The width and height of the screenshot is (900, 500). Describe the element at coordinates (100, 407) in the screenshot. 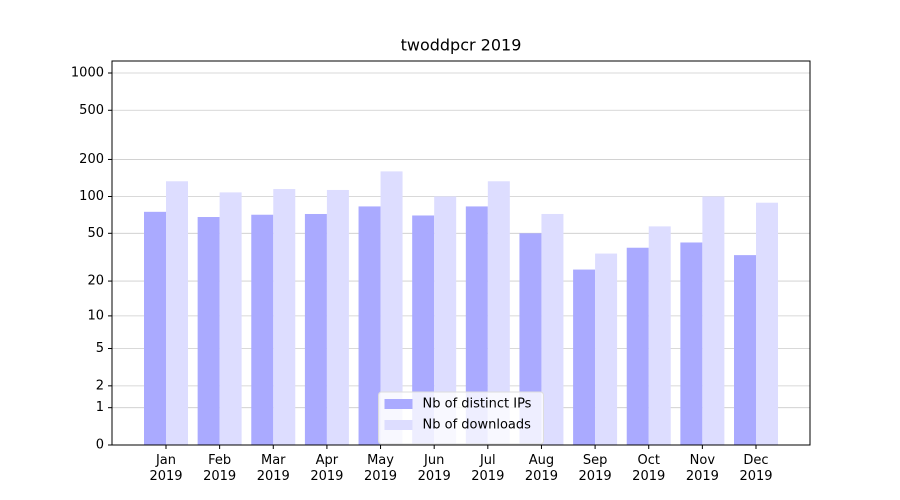

I see `y-tick-label: 1` at that location.